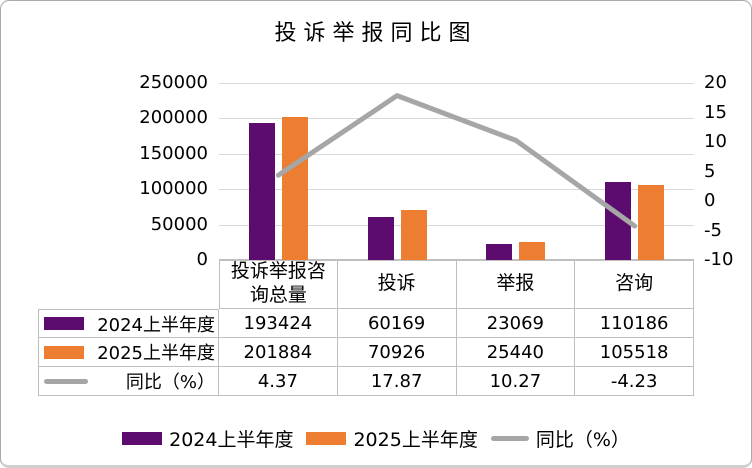  What do you see at coordinates (179, 224) in the screenshot?
I see `left-axis-tick-label: 50000` at bounding box center [179, 224].